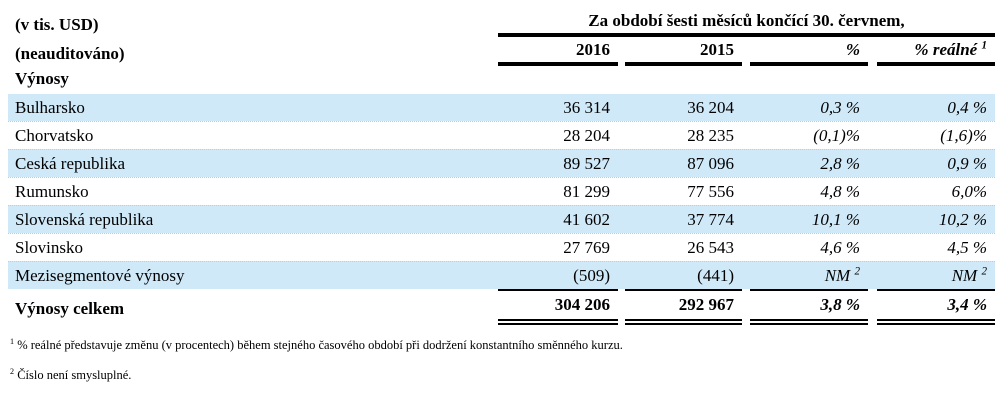 The image size is (1000, 408). What do you see at coordinates (100, 275) in the screenshot?
I see `row-label: Mezisegmentové výnosy` at bounding box center [100, 275].